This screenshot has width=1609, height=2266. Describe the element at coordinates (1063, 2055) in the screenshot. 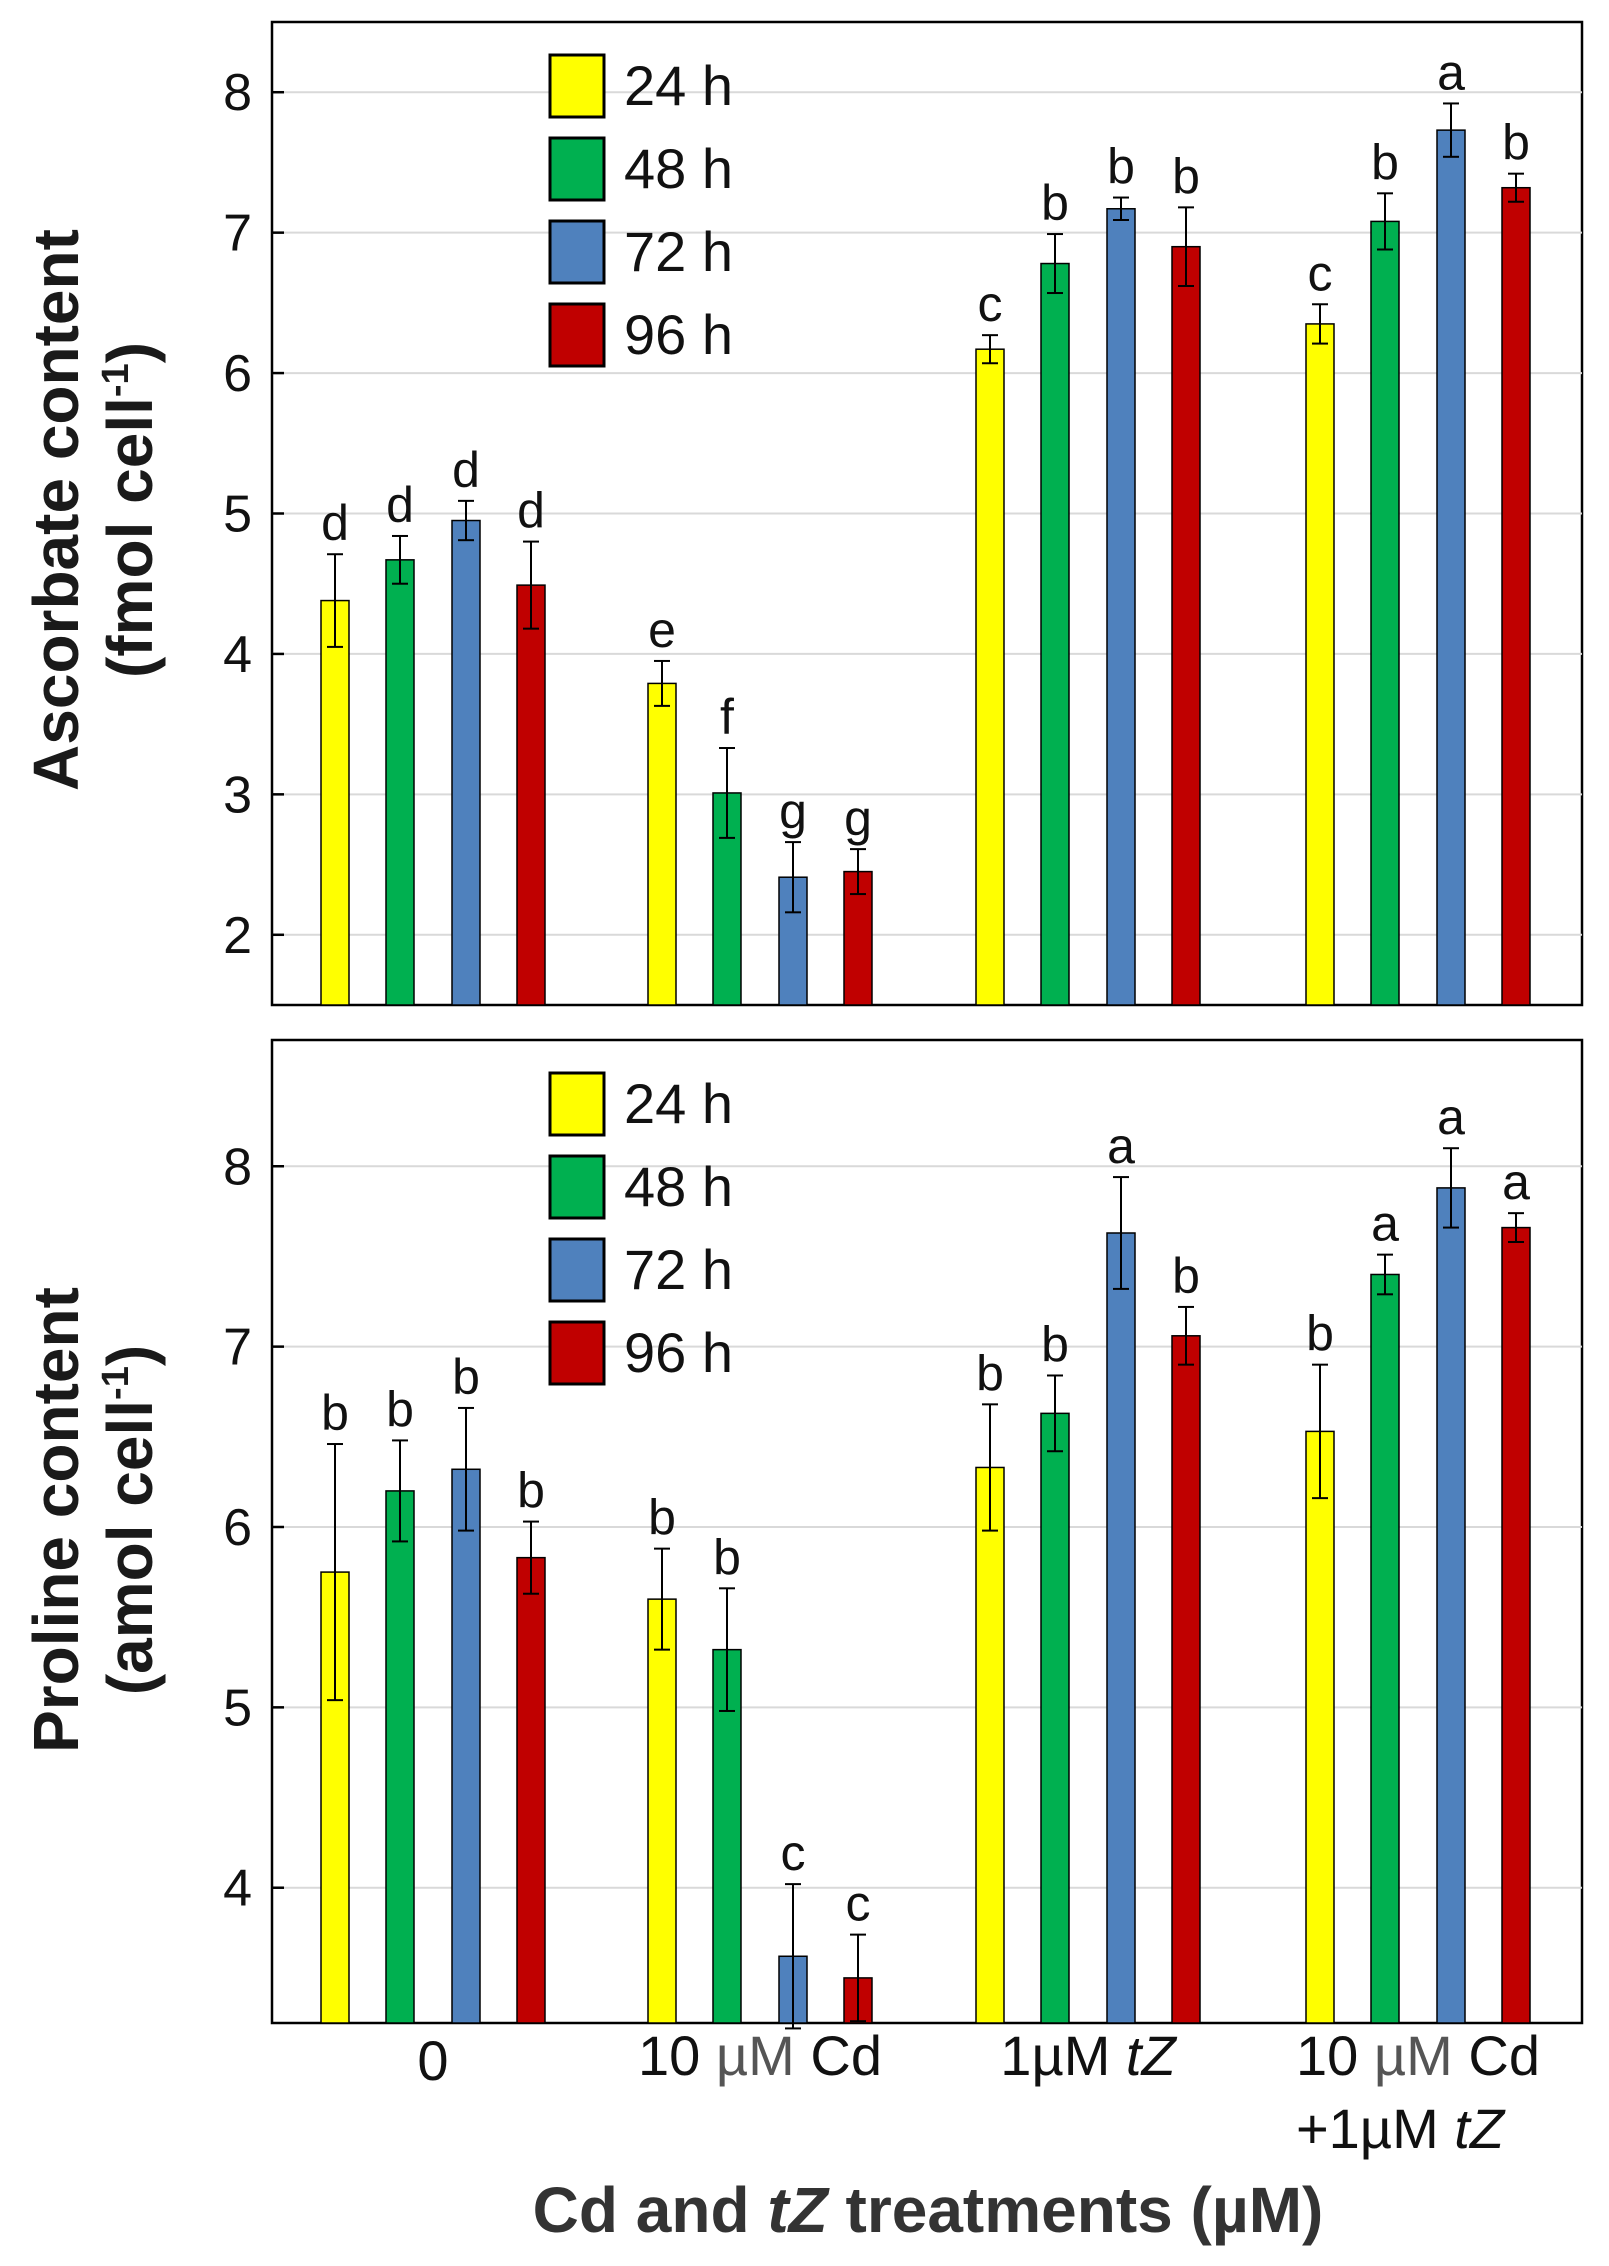

I see `x-category-1um-tz-num: 1µM` at that location.